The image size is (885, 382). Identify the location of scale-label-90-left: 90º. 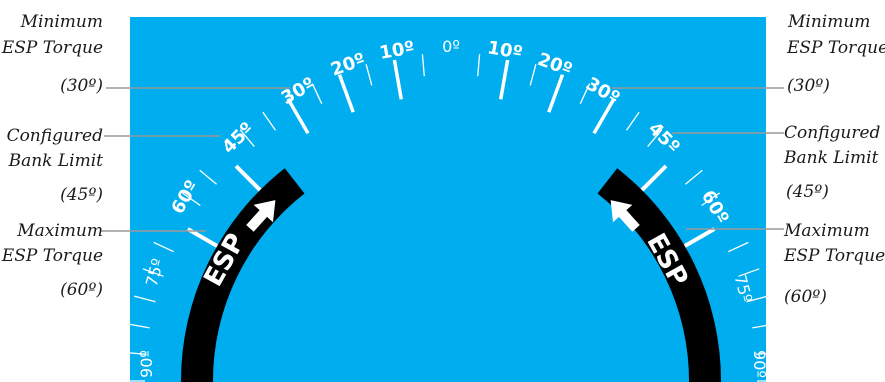
(146, 364).